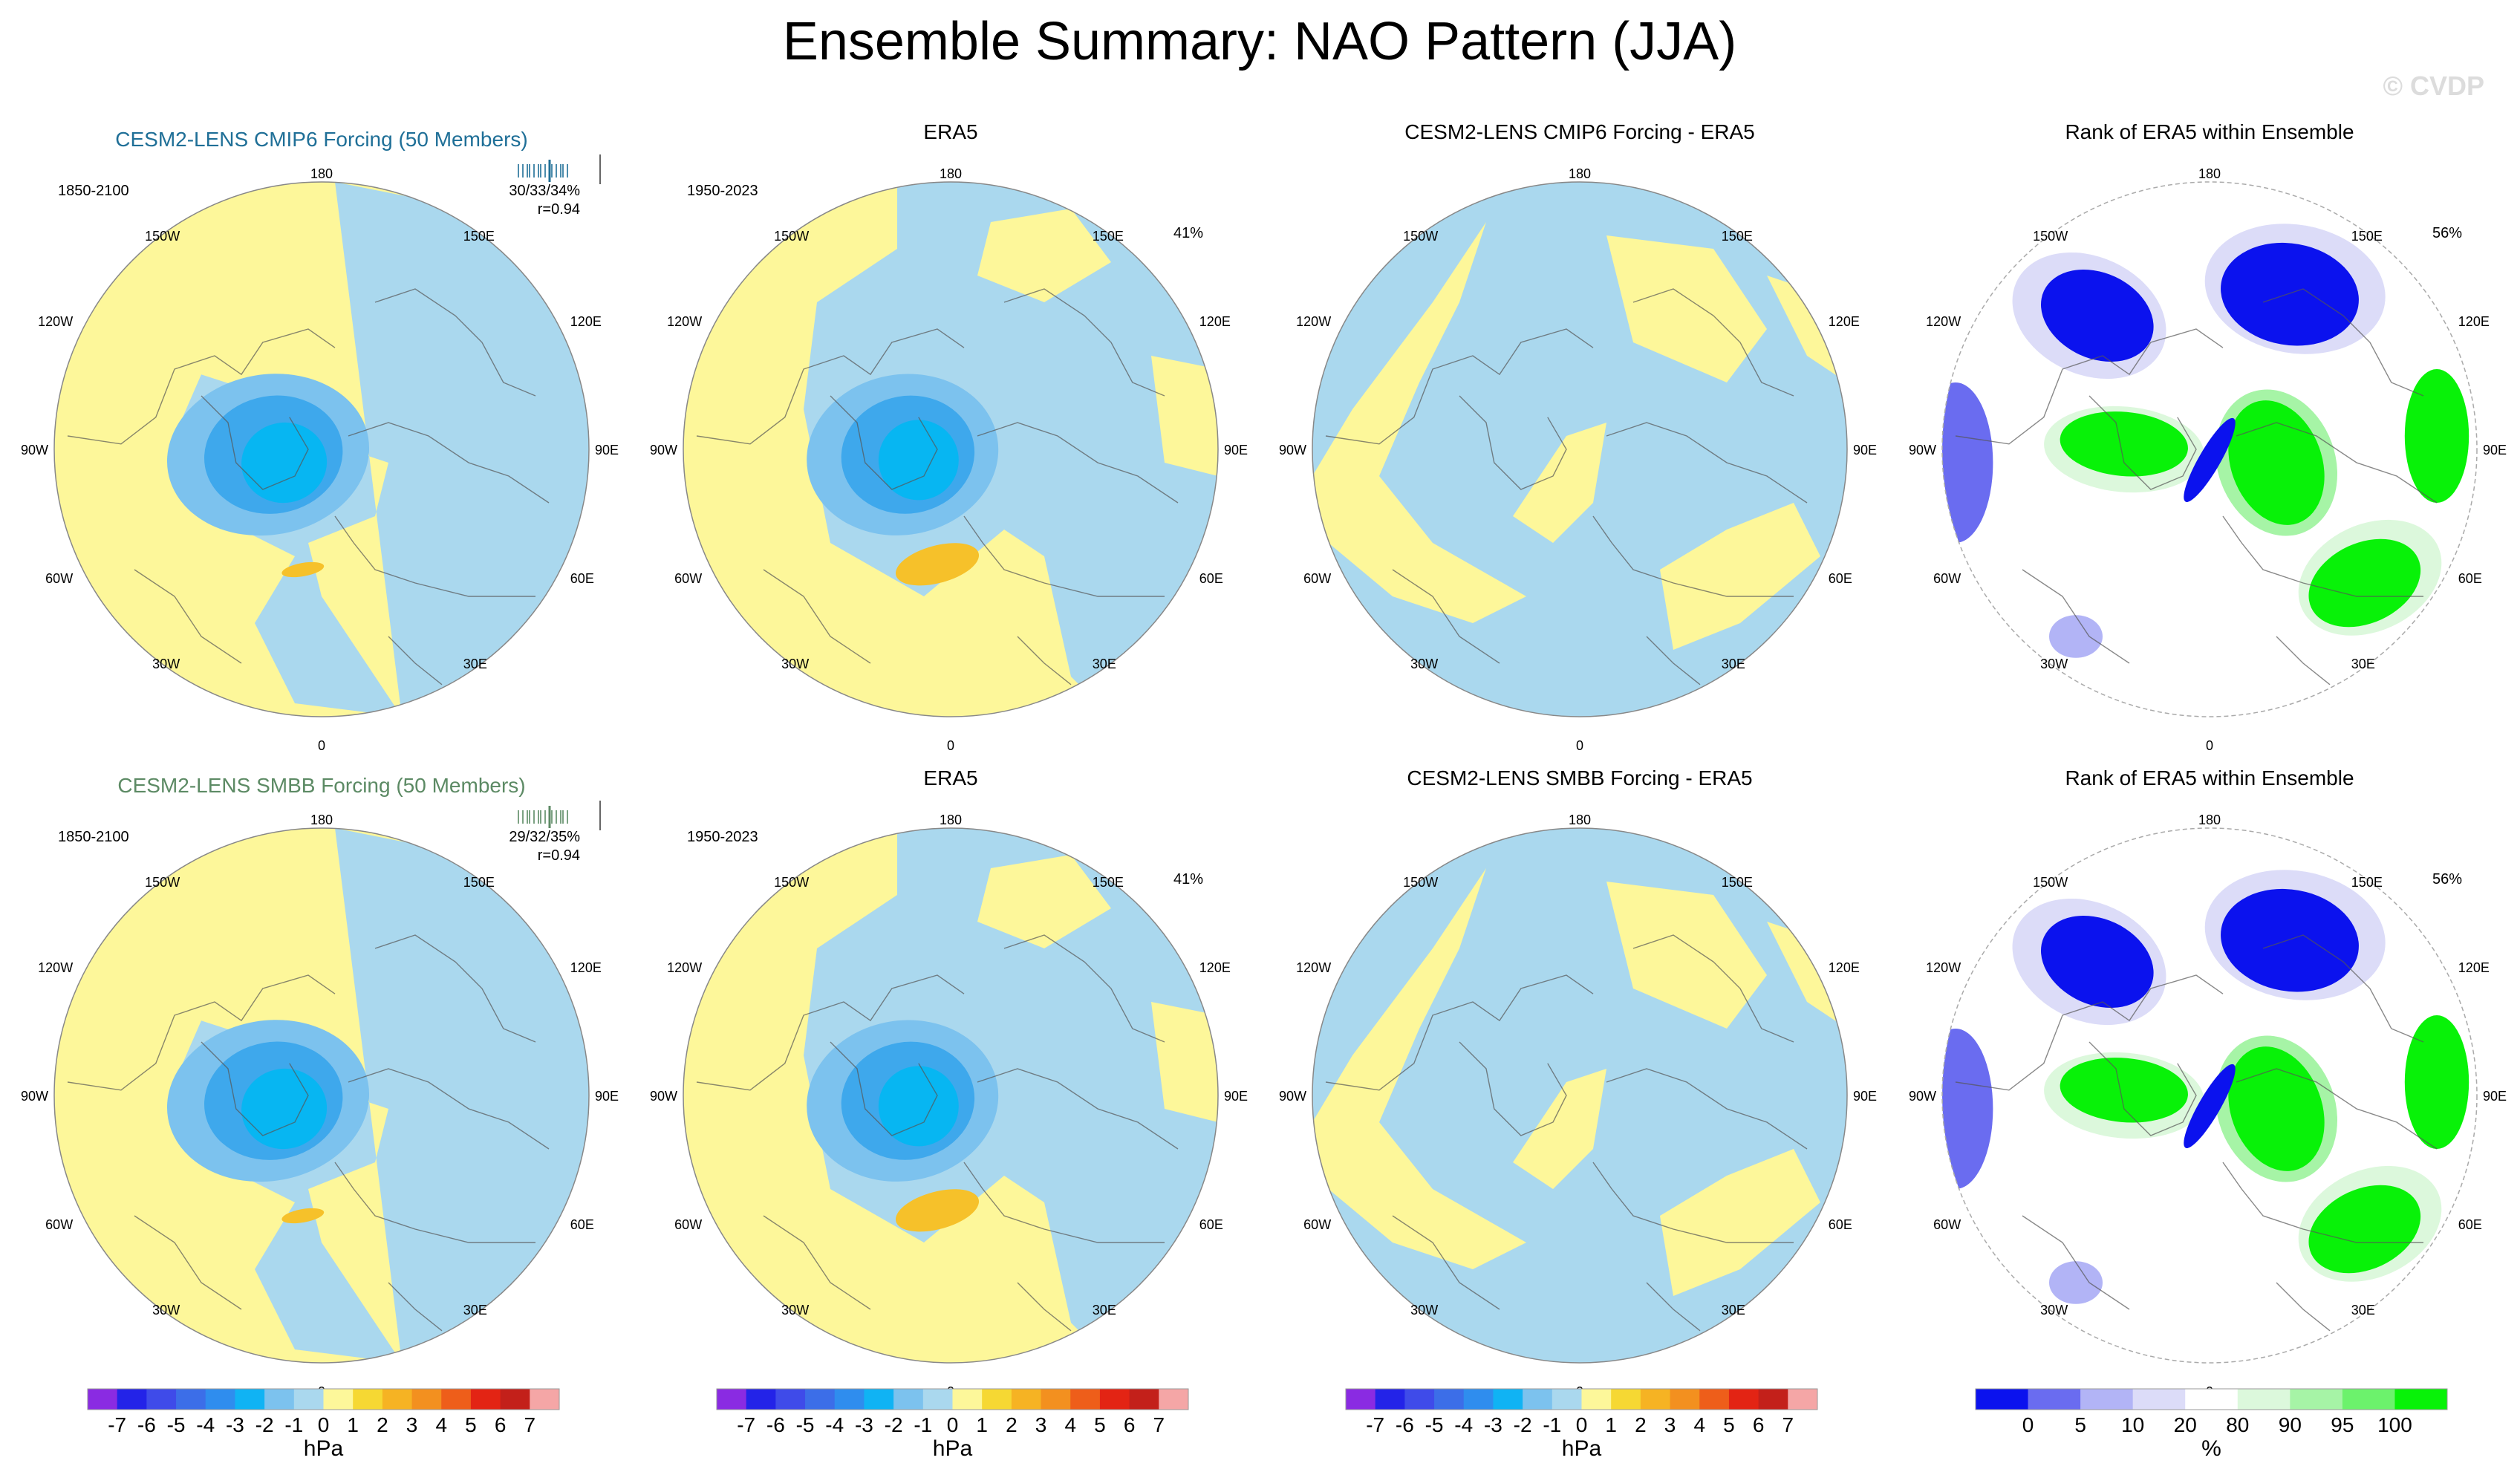 This screenshot has height=1472, width=2520. Describe the element at coordinates (2434, 86) in the screenshot. I see `watermark: © CVDP` at that location.